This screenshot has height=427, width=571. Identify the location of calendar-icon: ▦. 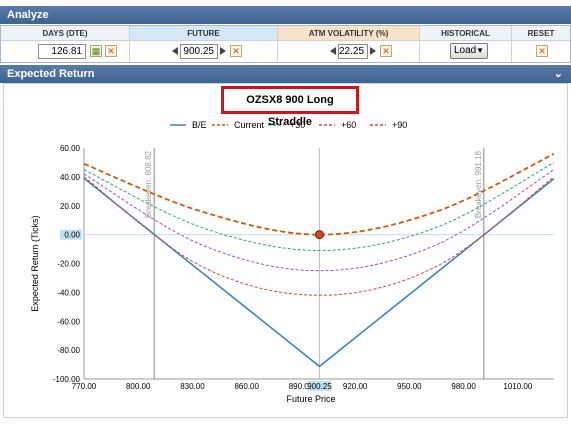
(96, 51).